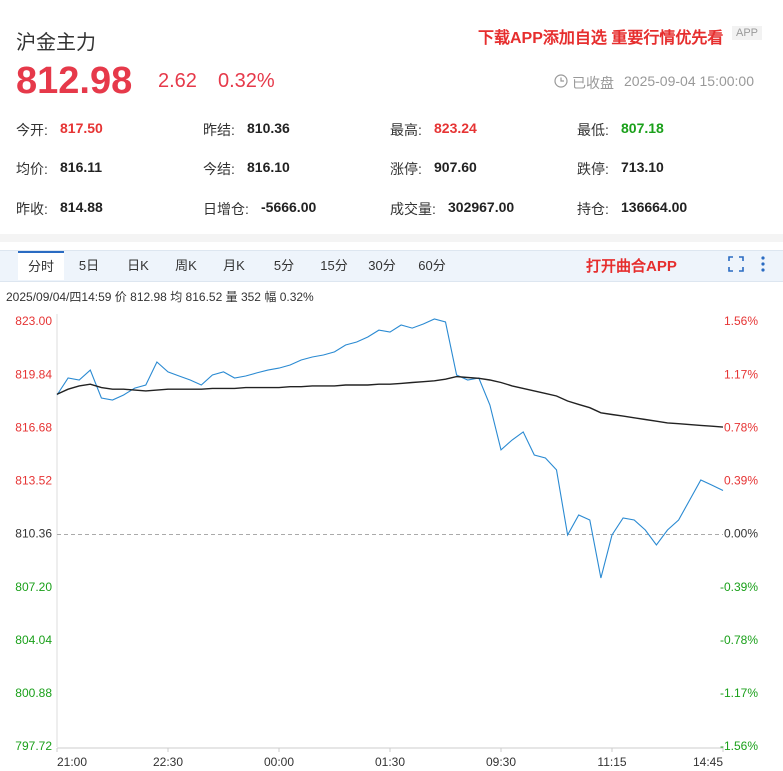  I want to click on stat-value: 817.50, so click(81, 128).